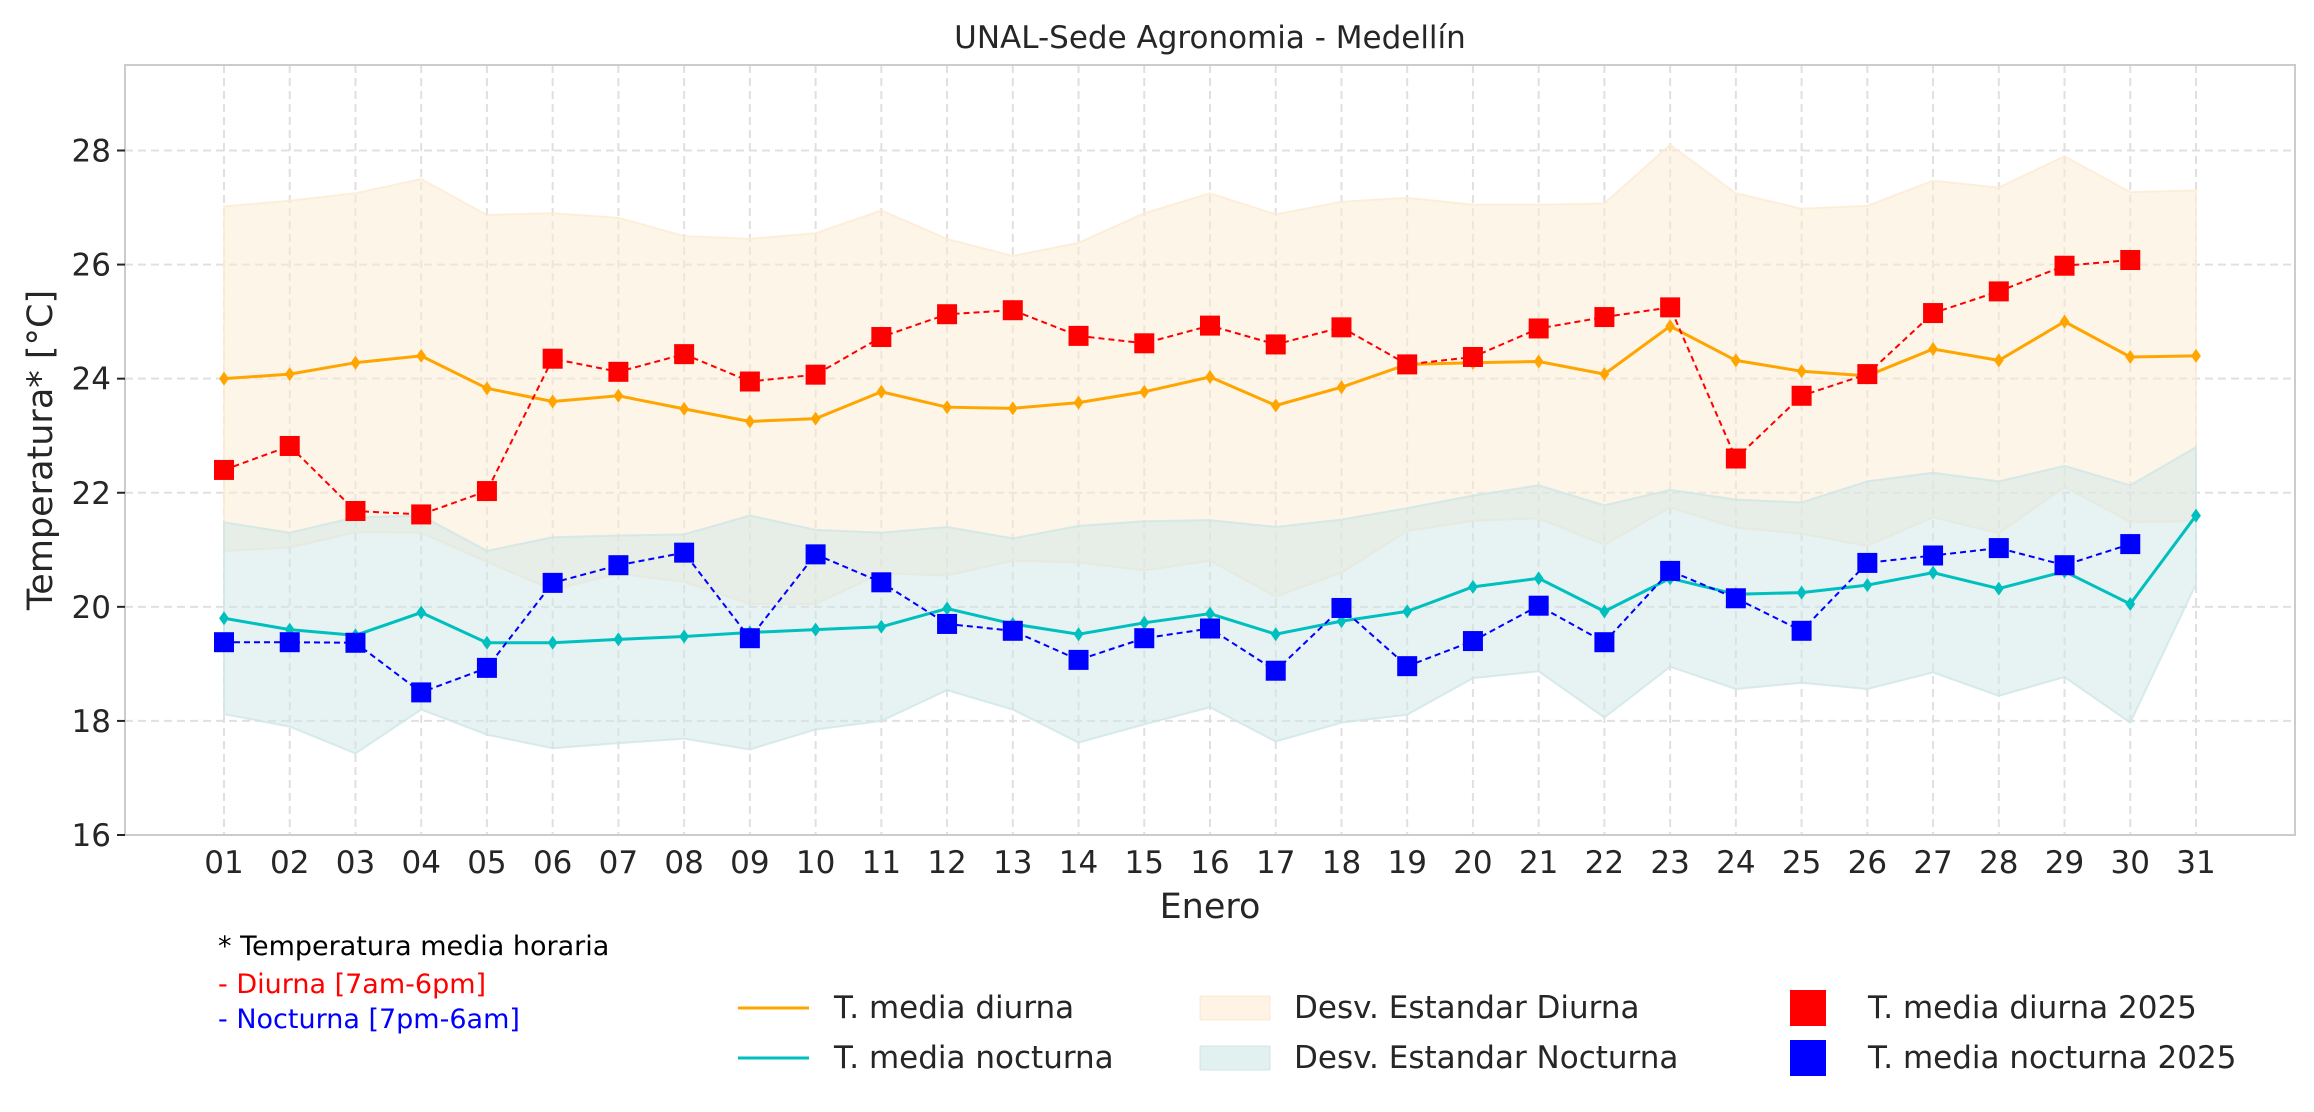 The height and width of the screenshot is (1112, 2314). Describe the element at coordinates (749, 863) in the screenshot. I see `x-tick-label: 09` at that location.